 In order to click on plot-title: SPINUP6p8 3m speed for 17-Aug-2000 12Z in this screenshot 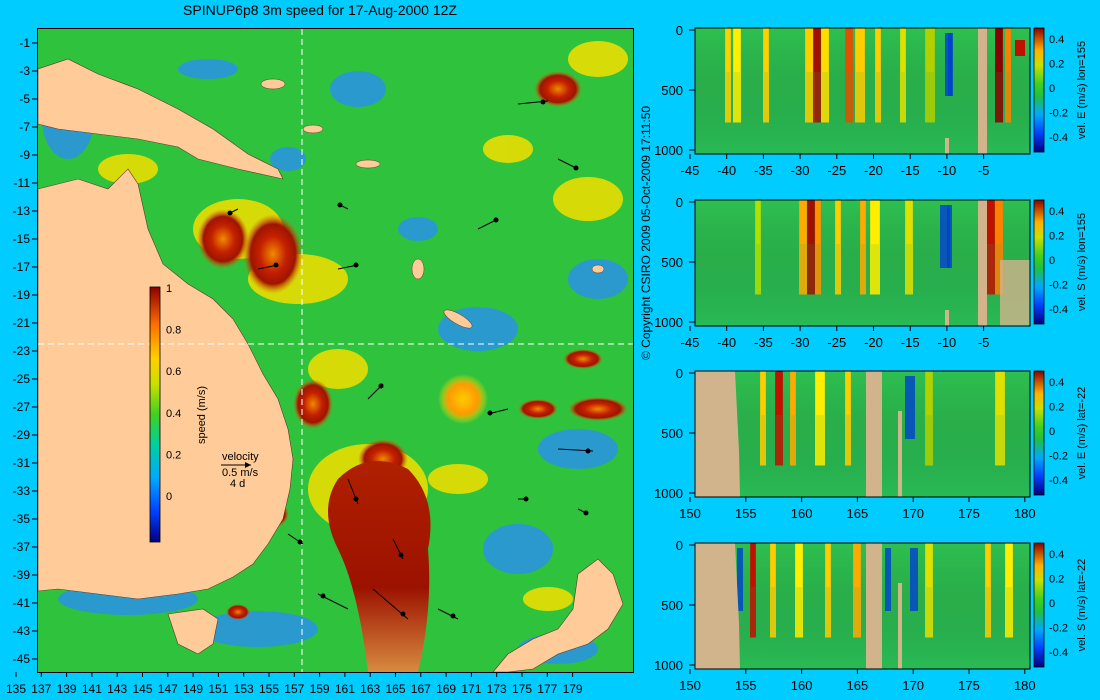, I will do `click(320, 10)`.